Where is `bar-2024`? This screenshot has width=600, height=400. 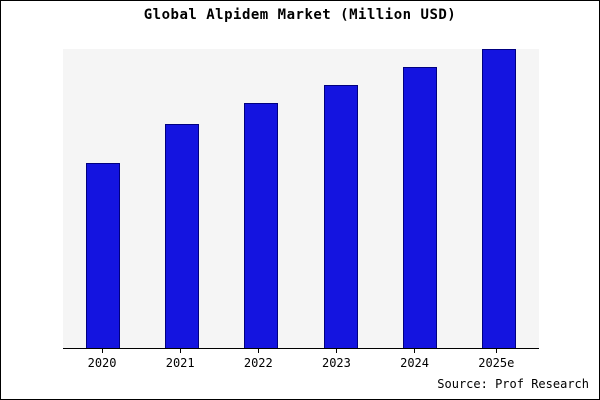
bar-2024 is located at coordinates (419, 207).